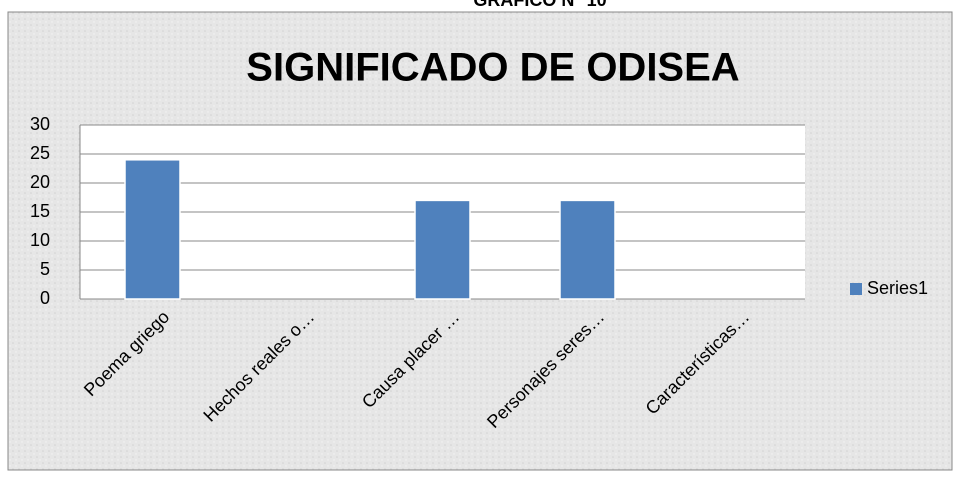  What do you see at coordinates (539, 5) in the screenshot?
I see `header: GRAFICO N° 10` at bounding box center [539, 5].